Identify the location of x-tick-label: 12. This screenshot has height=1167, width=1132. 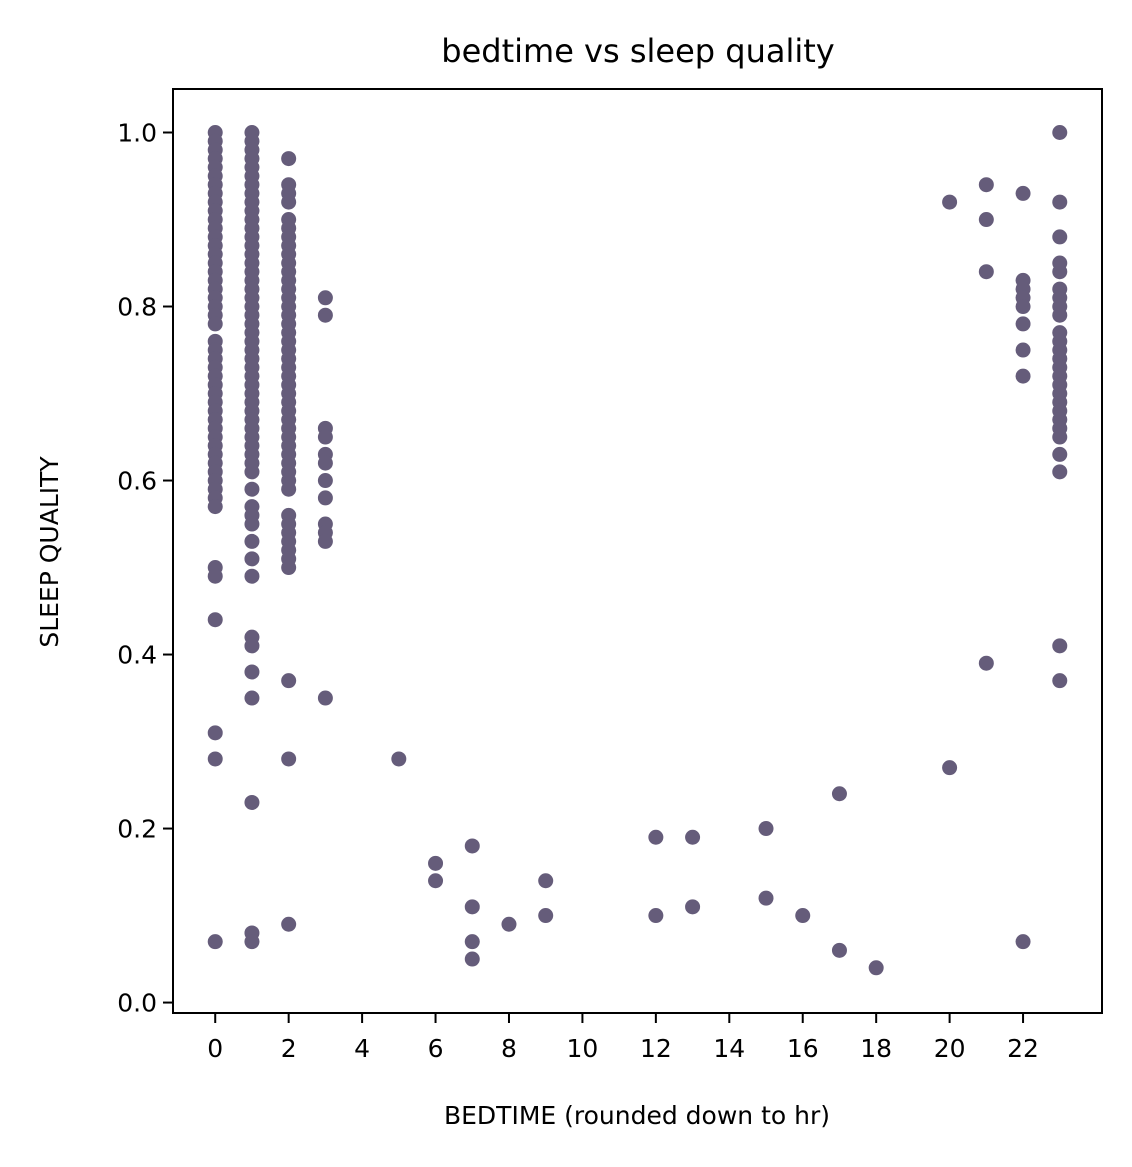
(656, 1048).